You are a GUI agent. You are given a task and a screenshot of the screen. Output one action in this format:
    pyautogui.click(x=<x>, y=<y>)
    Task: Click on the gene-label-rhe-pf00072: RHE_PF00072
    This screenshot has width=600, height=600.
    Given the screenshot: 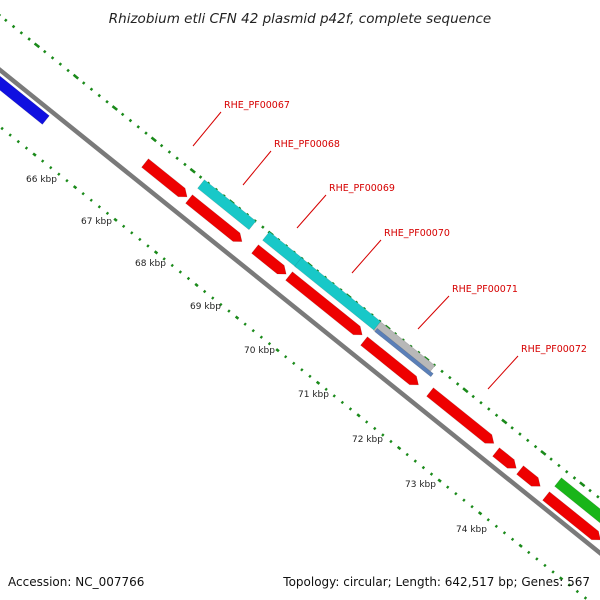 What is the action you would take?
    pyautogui.click(x=554, y=349)
    